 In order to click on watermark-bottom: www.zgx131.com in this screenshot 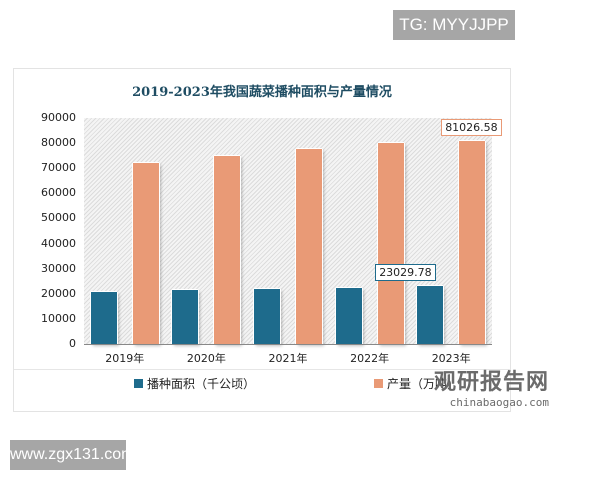, I will do `click(72, 455)`.